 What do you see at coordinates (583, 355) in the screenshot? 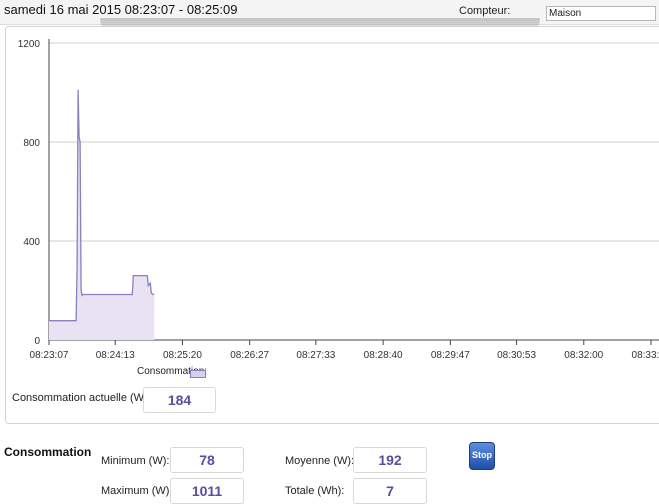
I see `x-tick-label: 08:32:00` at bounding box center [583, 355].